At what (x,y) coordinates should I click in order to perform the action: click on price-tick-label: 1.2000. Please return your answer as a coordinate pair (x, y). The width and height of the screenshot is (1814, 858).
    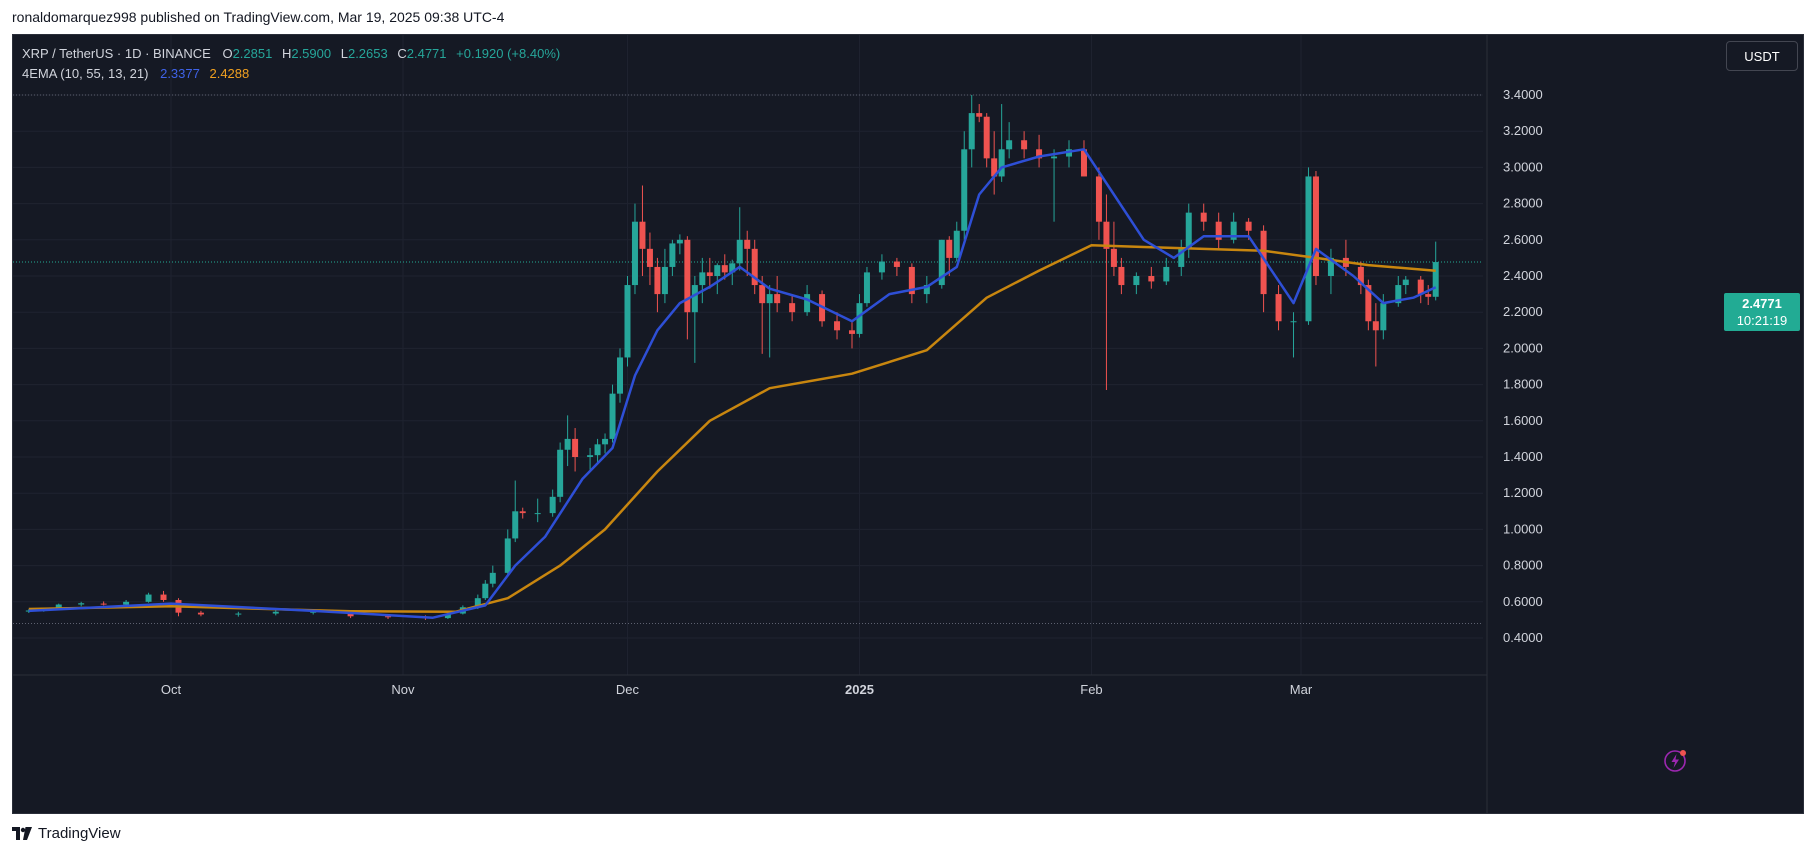
    Looking at the image, I should click on (1523, 492).